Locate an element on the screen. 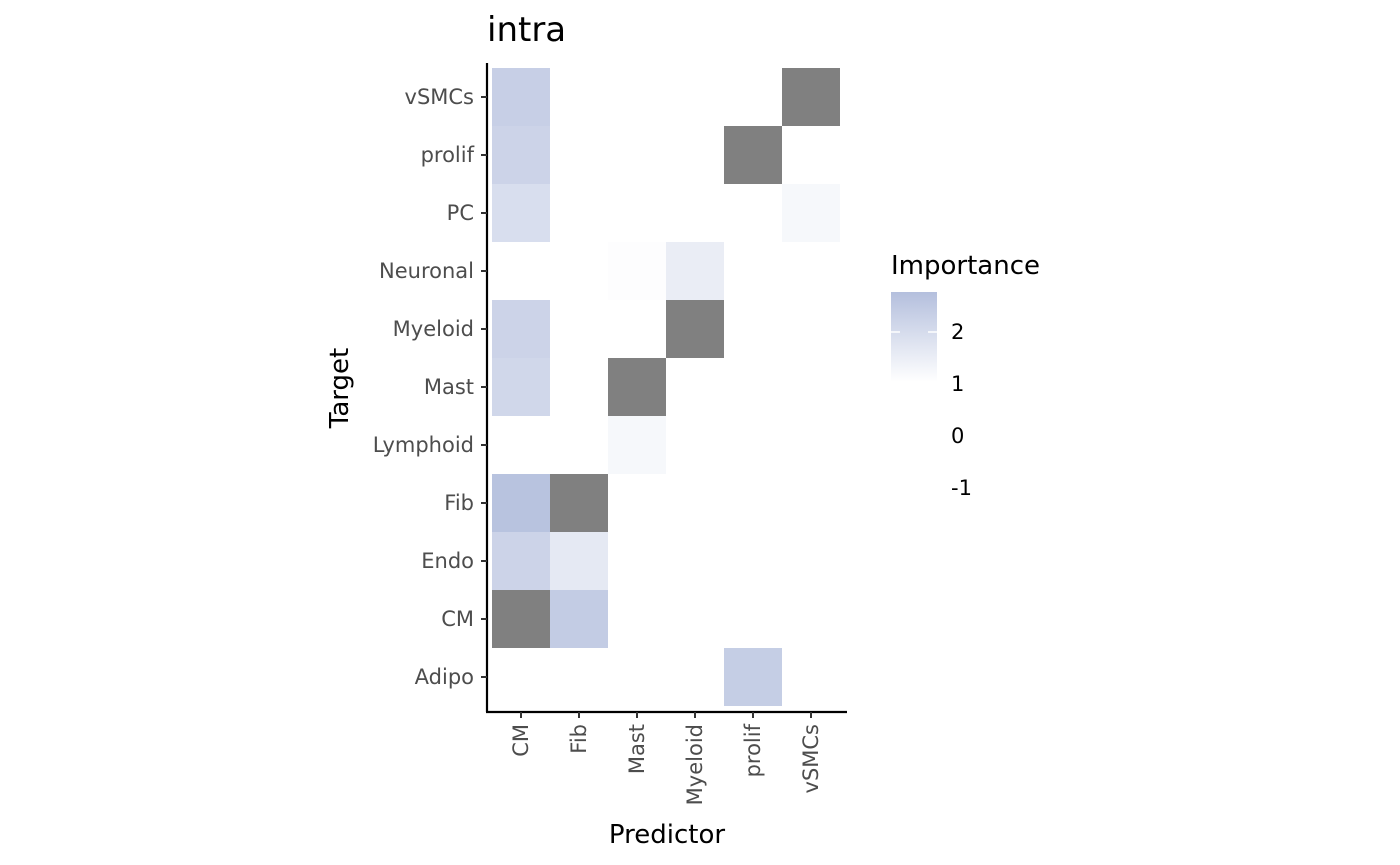  heatmap-cell-vsmcs-vsmcs is located at coordinates (811, 97).